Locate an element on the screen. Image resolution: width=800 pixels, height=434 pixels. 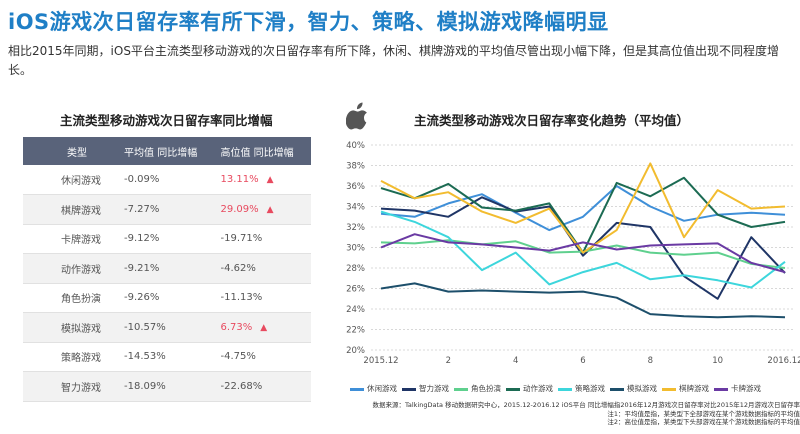
chart-title: 主流类型移动游戏次日留存率变化趋势（平均值） is located at coordinates (552, 120).